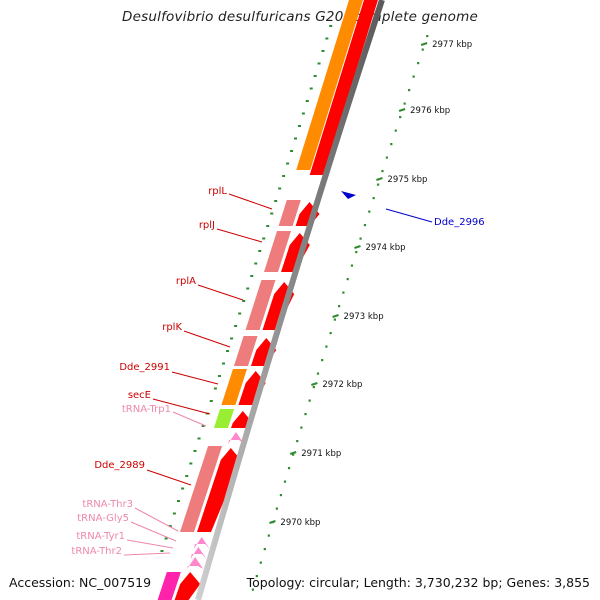 The image size is (600, 600). What do you see at coordinates (139, 395) in the screenshot?
I see `gene-label-sece: secE` at bounding box center [139, 395].